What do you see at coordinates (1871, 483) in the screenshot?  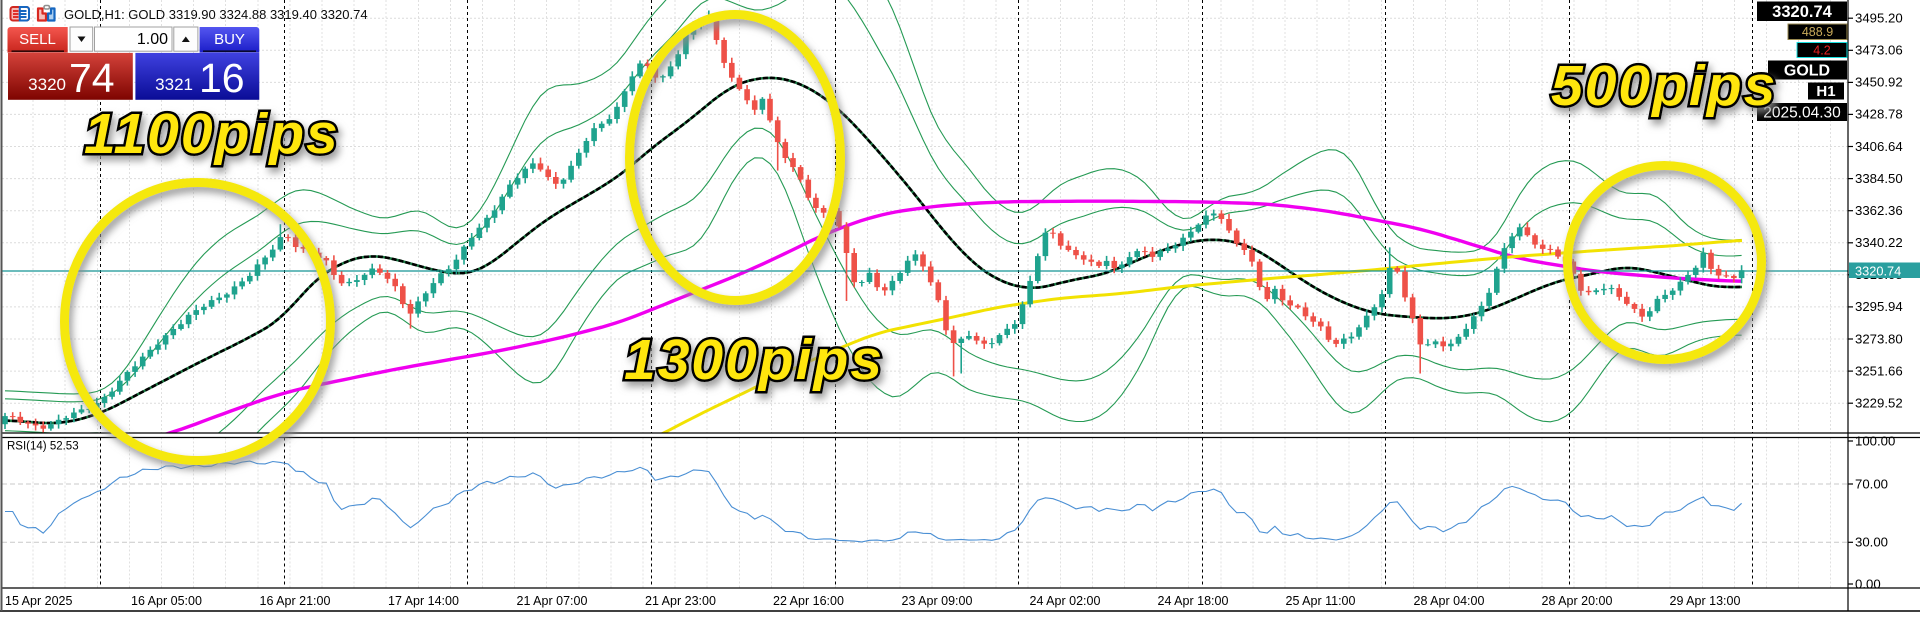 I see `svg-text: 70.00` at bounding box center [1871, 483].